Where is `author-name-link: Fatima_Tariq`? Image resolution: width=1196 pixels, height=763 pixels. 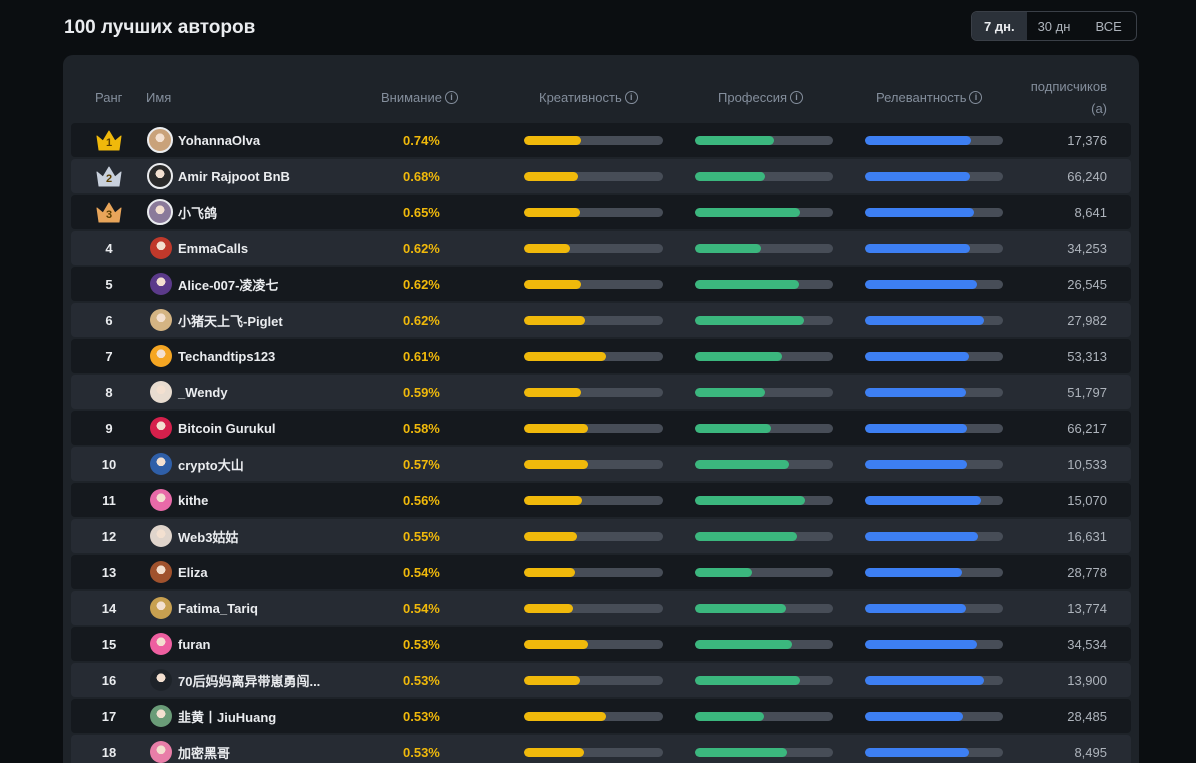
author-name-link: Fatima_Tariq is located at coordinates (218, 608).